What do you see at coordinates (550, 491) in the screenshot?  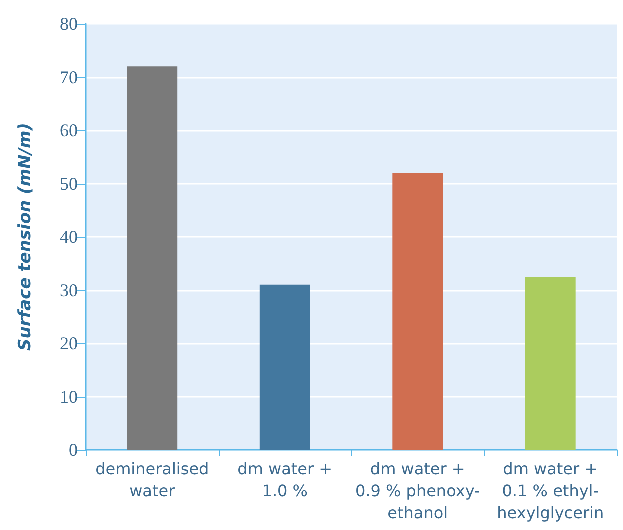 I see `x-tick-label: dm water + 0.1 % ethyl- hexylglycerin` at bounding box center [550, 491].